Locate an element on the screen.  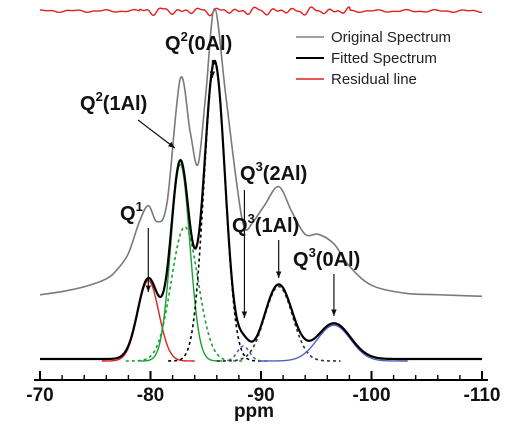
peak-label-3: Q3(2Al) is located at coordinates (273, 172).